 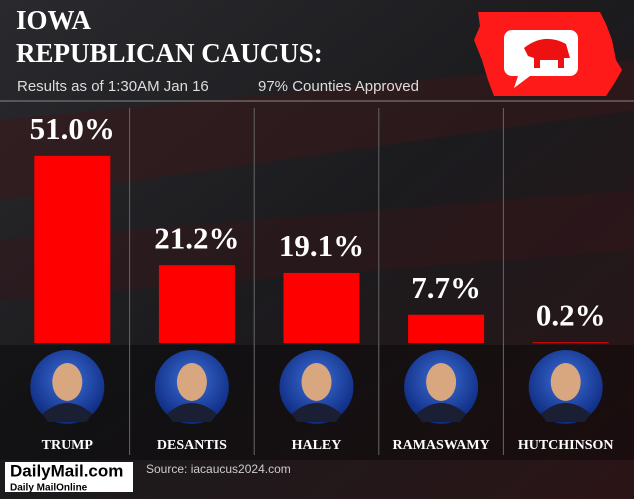 What do you see at coordinates (218, 469) in the screenshot?
I see `source: Source: iacaucus2024.com` at bounding box center [218, 469].